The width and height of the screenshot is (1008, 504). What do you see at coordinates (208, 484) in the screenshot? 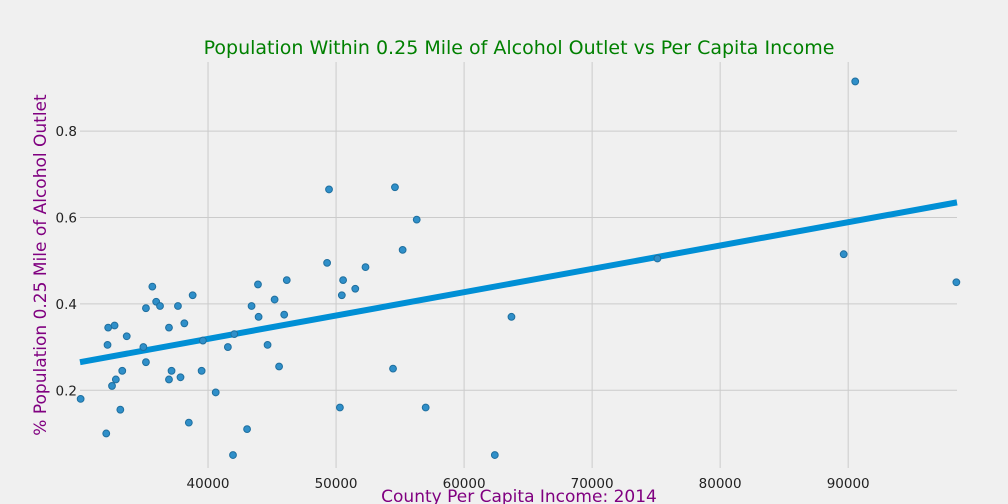
I see `x-tick-label: 40000` at bounding box center [208, 484].